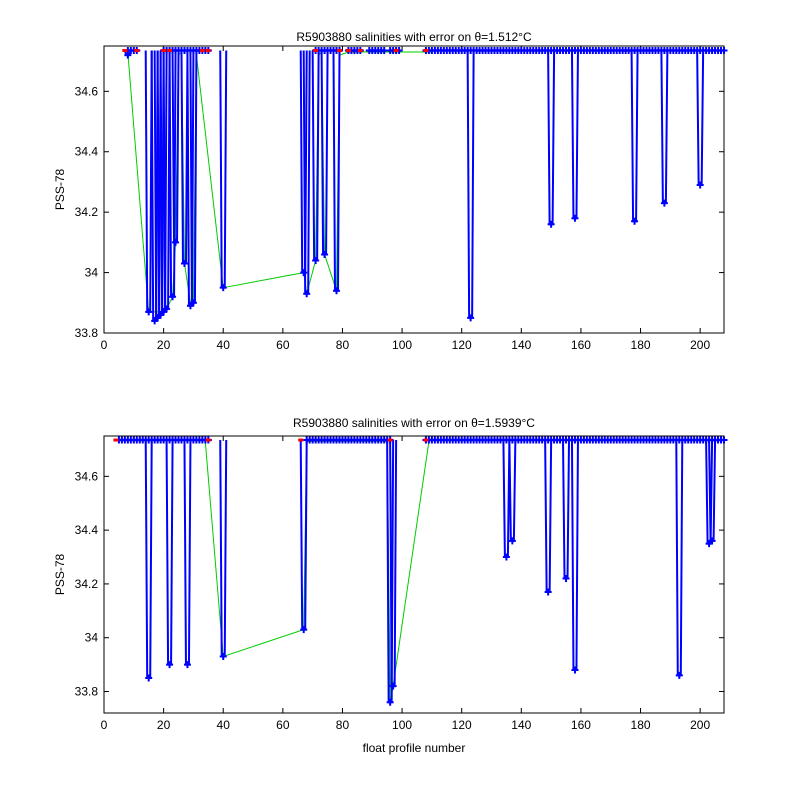 The height and width of the screenshot is (800, 800). I want to click on bottom-chart-xtick-label: 80, so click(343, 725).